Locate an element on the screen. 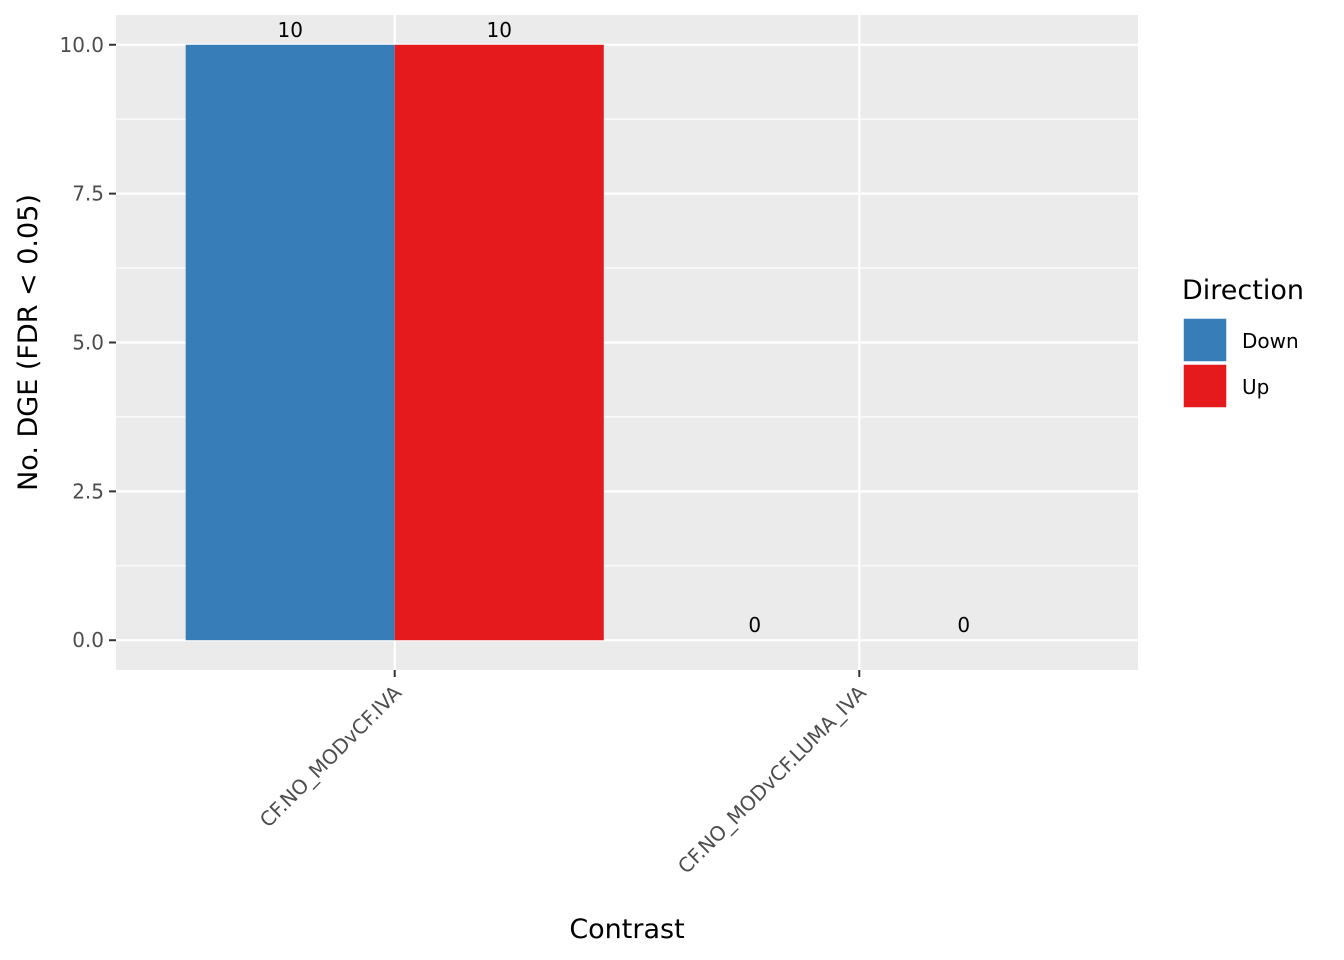 Image resolution: width=1344 pixels, height=960 pixels. bar-up is located at coordinates (499, 342).